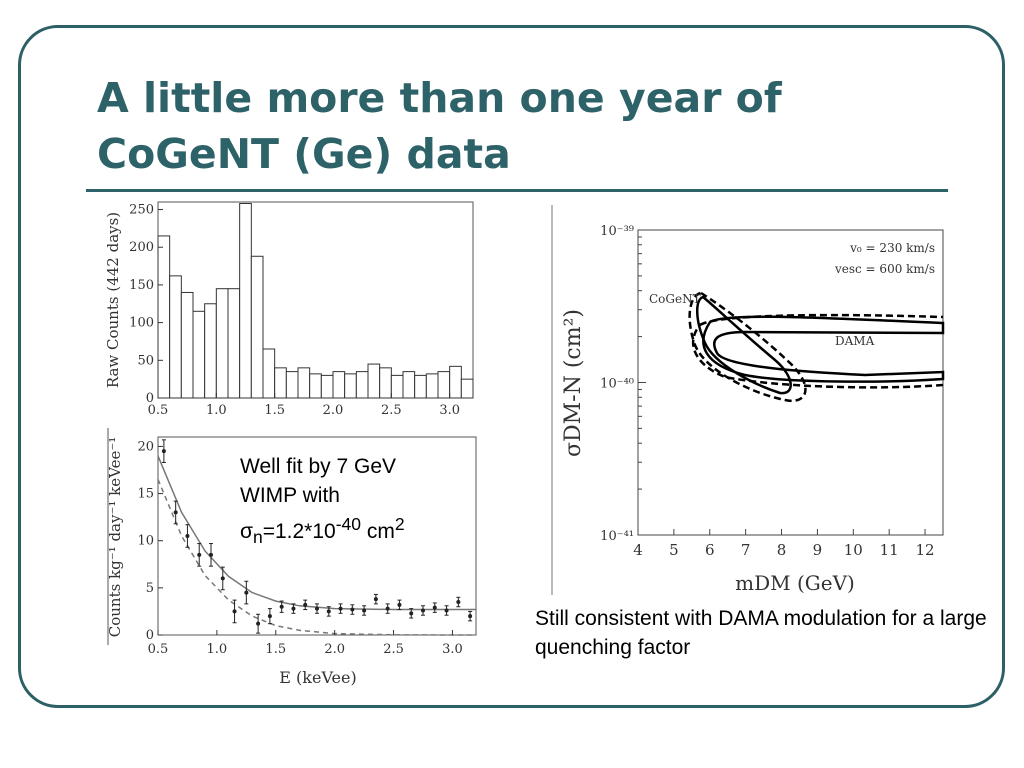  What do you see at coordinates (141, 285) in the screenshot?
I see `hist-ytick-label: 150` at bounding box center [141, 285].